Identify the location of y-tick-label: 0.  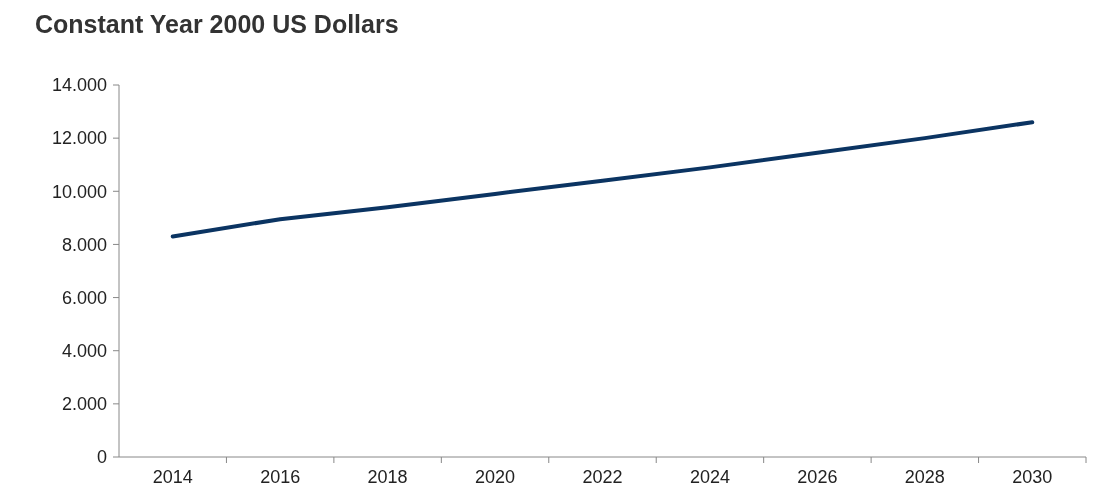
(101, 457).